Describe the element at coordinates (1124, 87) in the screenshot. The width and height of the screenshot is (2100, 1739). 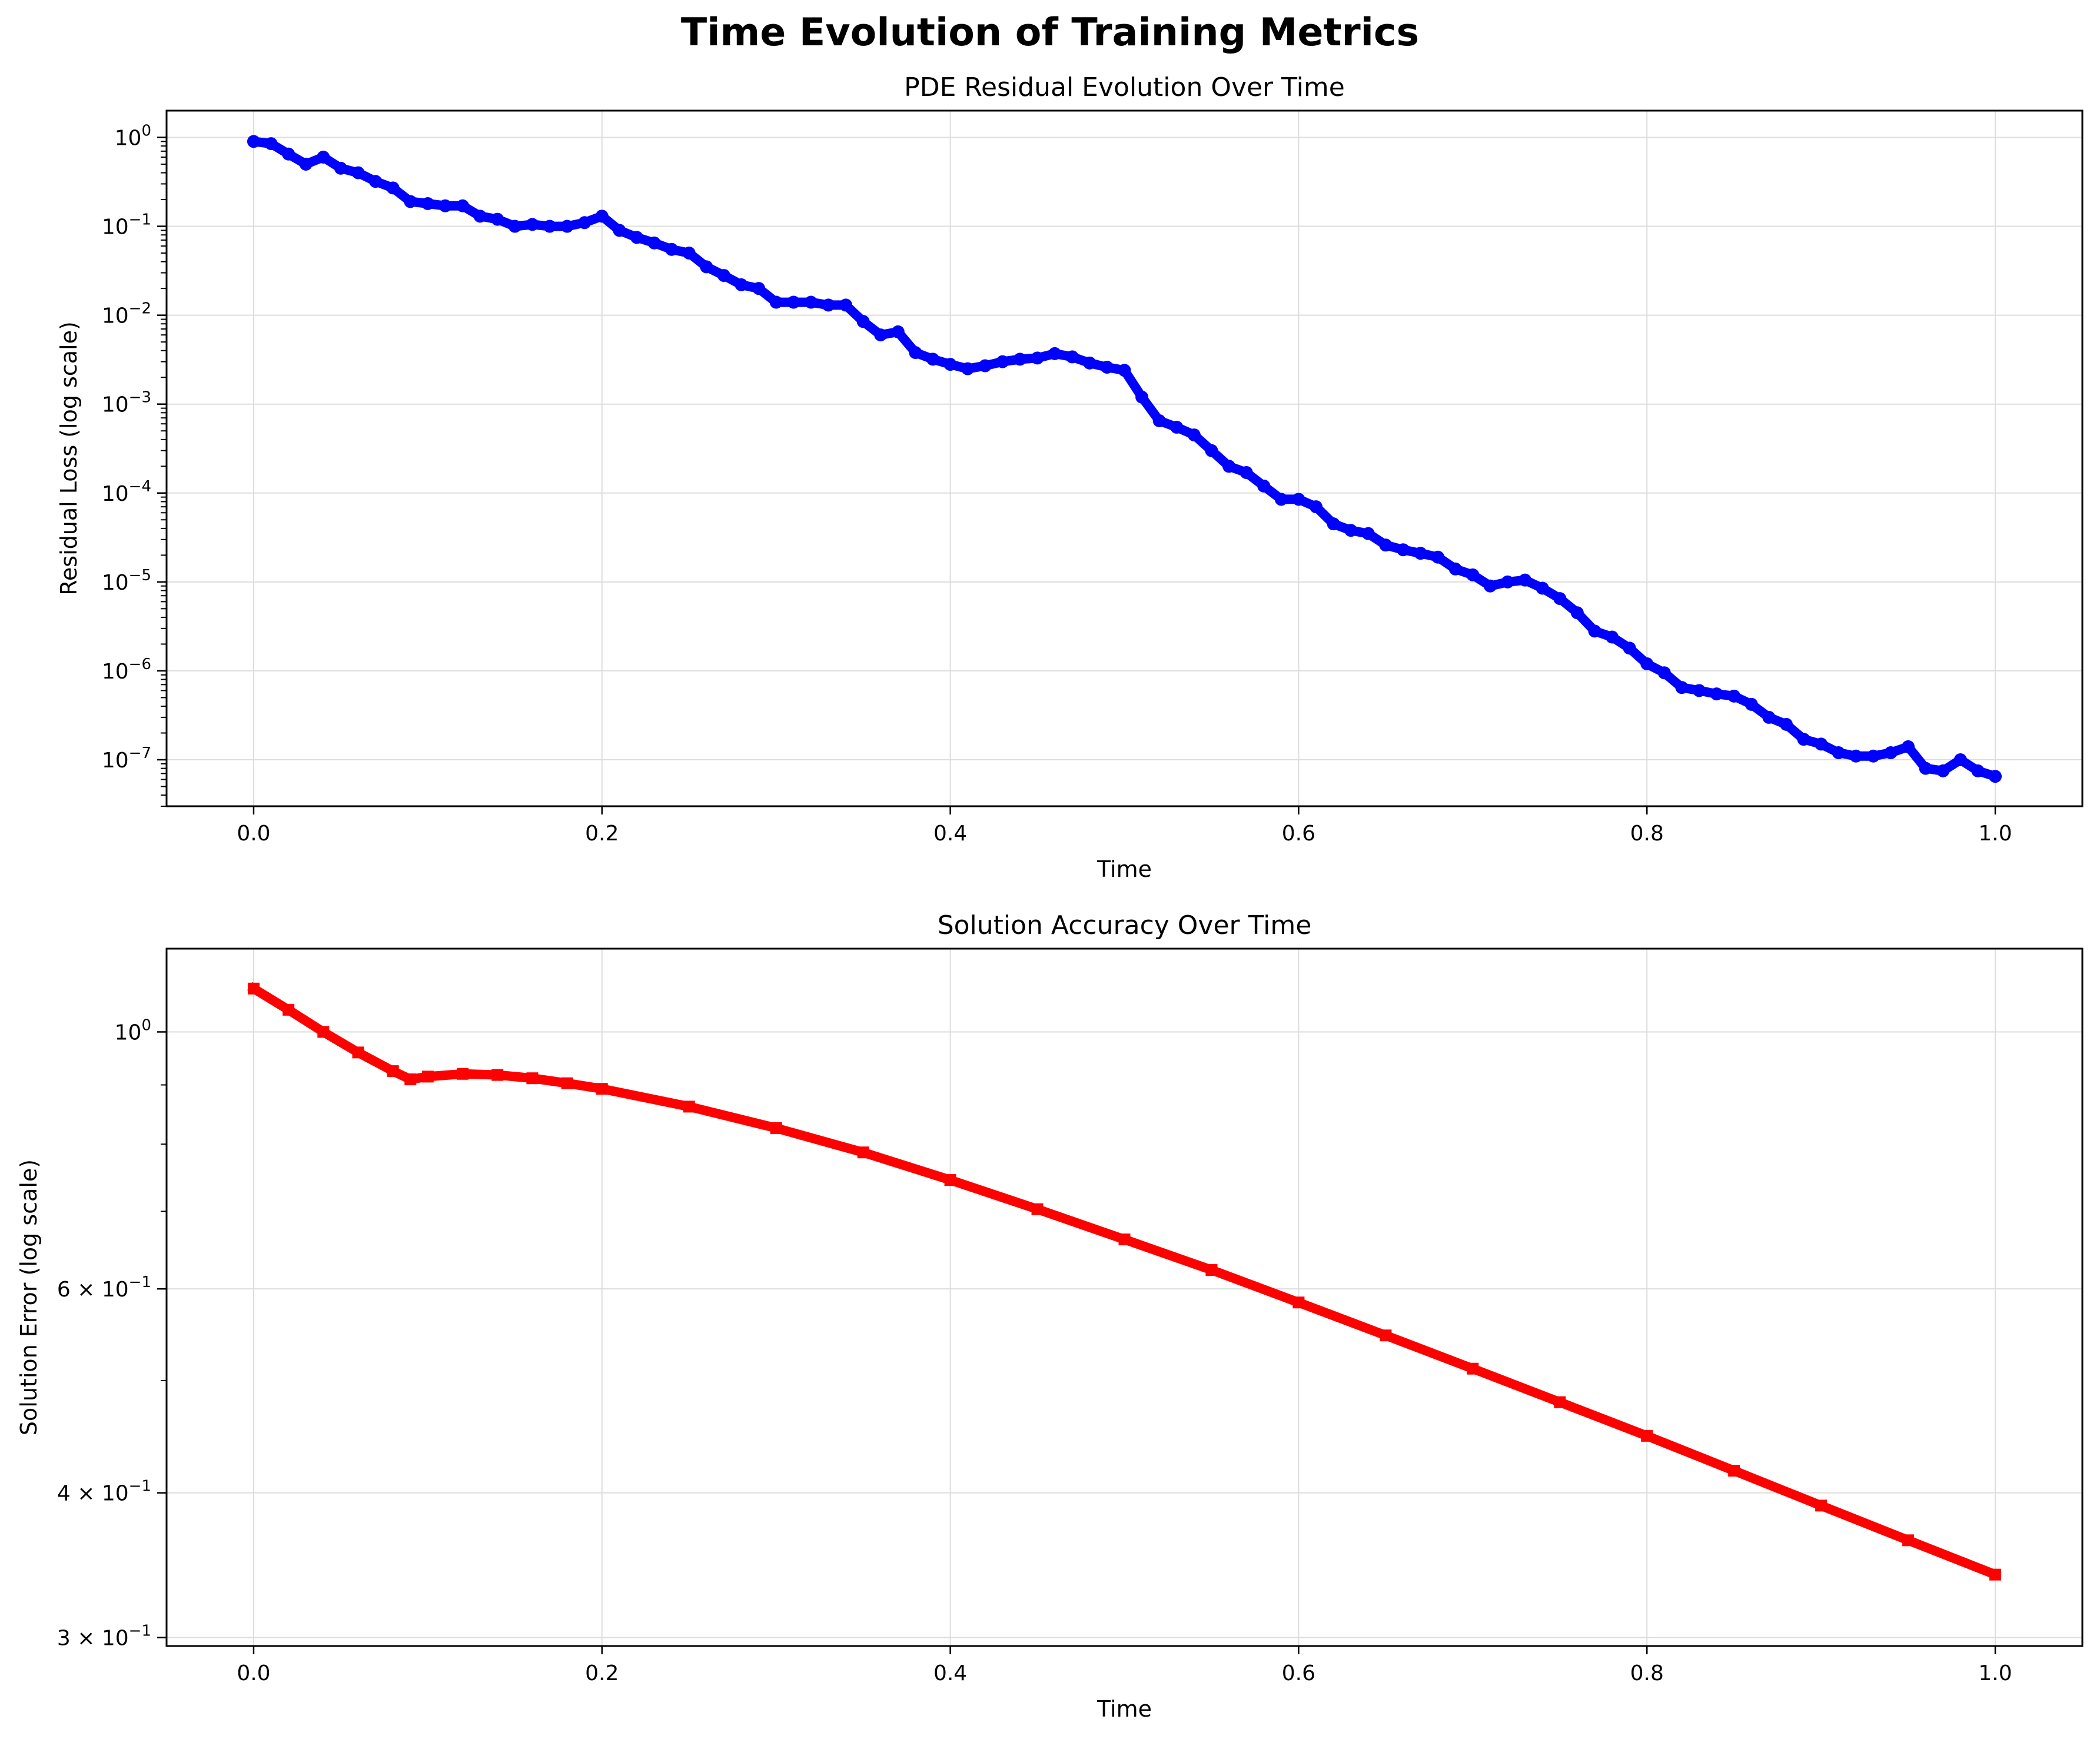
I see `chart-title: PDE Residual Evolution Over Time` at that location.